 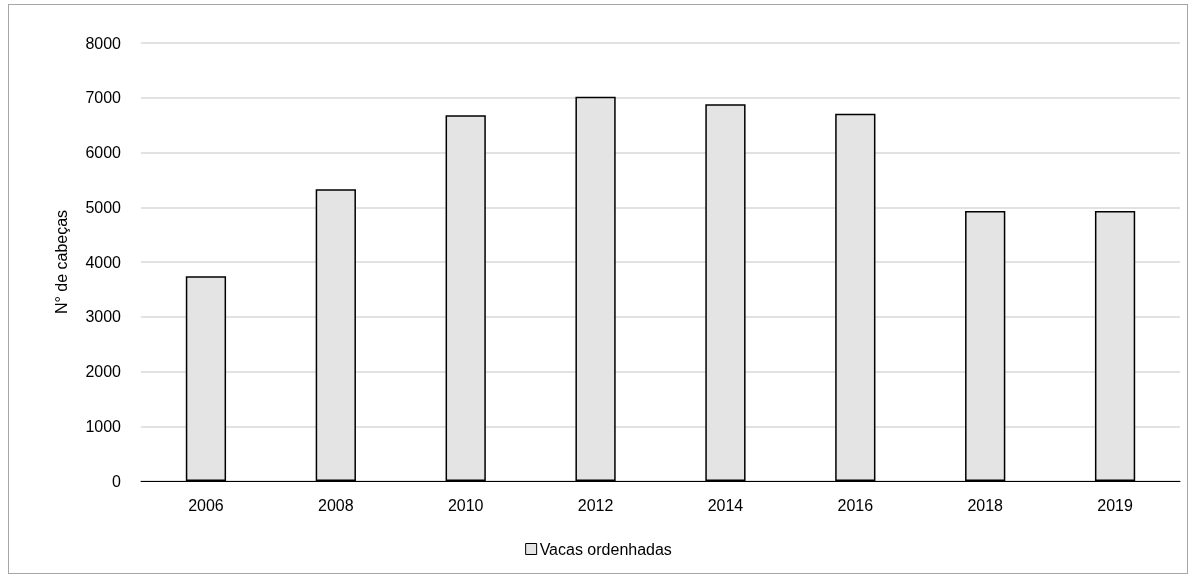 I want to click on y-tick-label: 7000, so click(x=103, y=98).